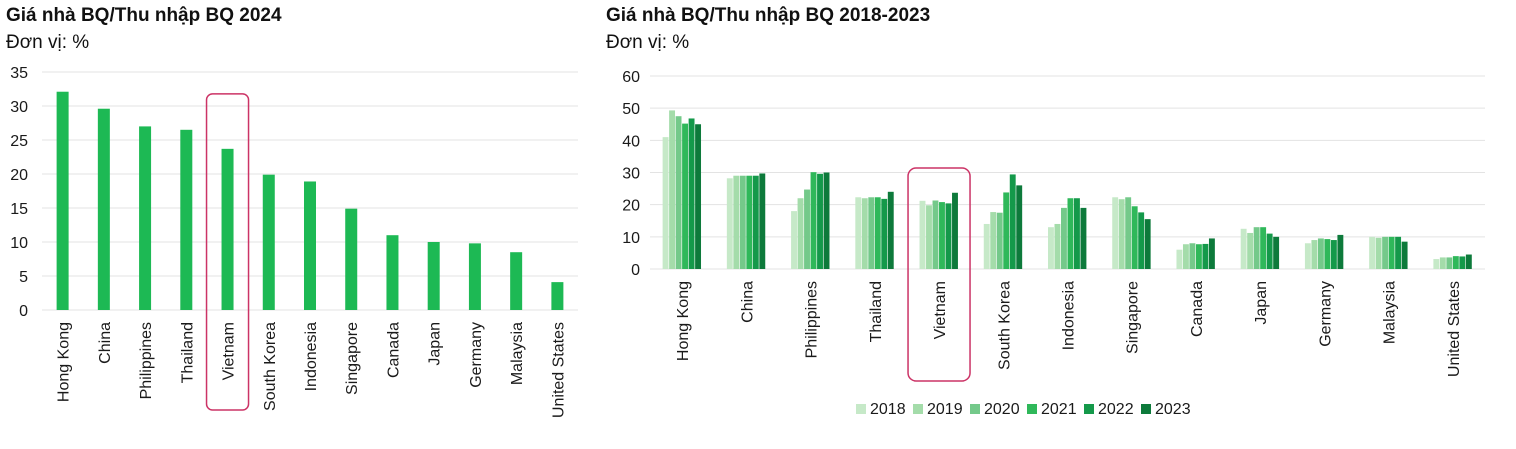  Describe the element at coordinates (1454, 329) in the screenshot. I see `x-tick-label: United States` at that location.